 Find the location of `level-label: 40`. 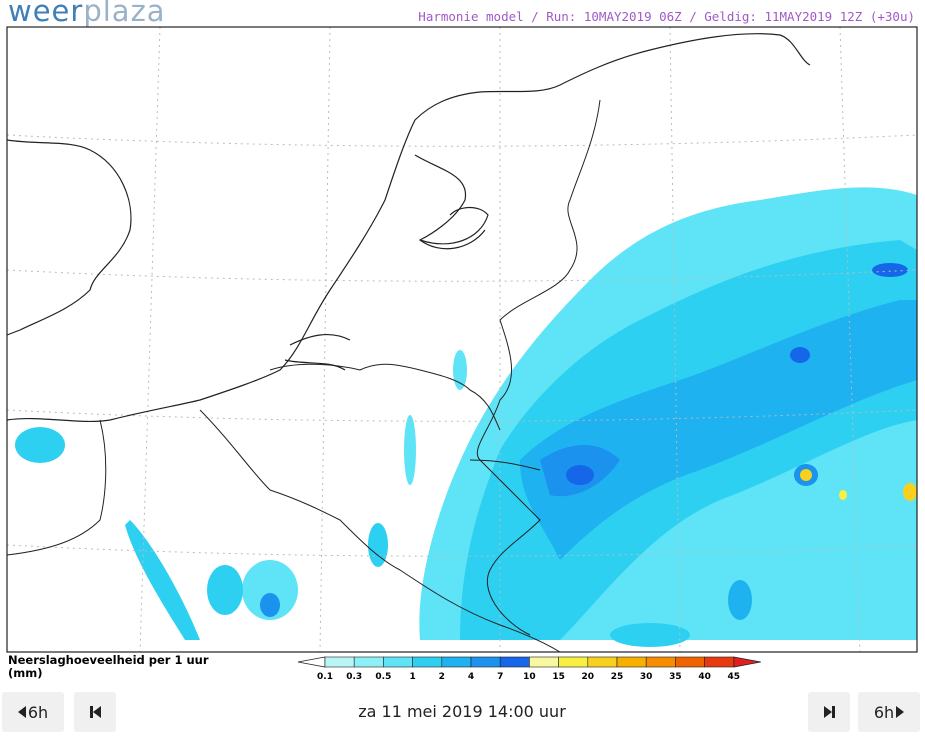

level-label: 40 is located at coordinates (704, 677).